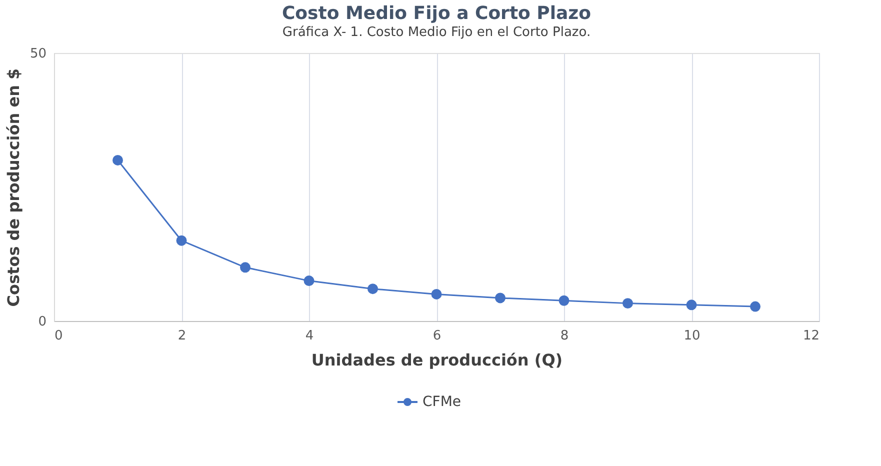 Image resolution: width=881 pixels, height=466 pixels. What do you see at coordinates (437, 360) in the screenshot?
I see `x-axis-title: Unidades de producción (Q)` at bounding box center [437, 360].